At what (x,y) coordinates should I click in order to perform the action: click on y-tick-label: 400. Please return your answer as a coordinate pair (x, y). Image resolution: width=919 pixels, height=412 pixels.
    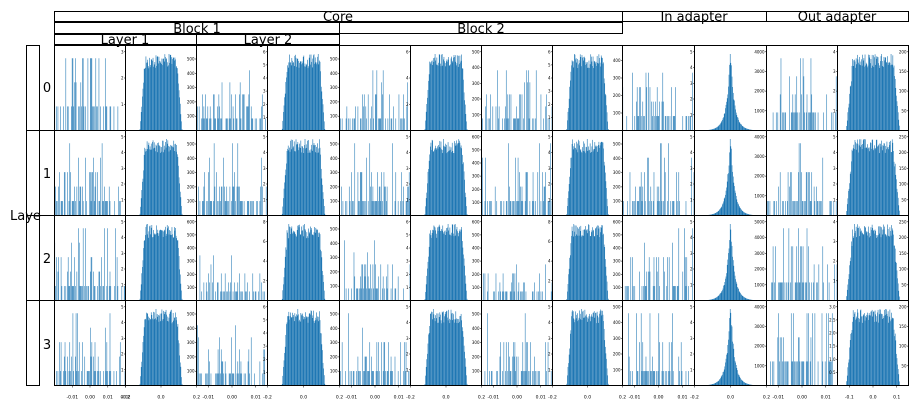
    Looking at the image, I should click on (334, 243).